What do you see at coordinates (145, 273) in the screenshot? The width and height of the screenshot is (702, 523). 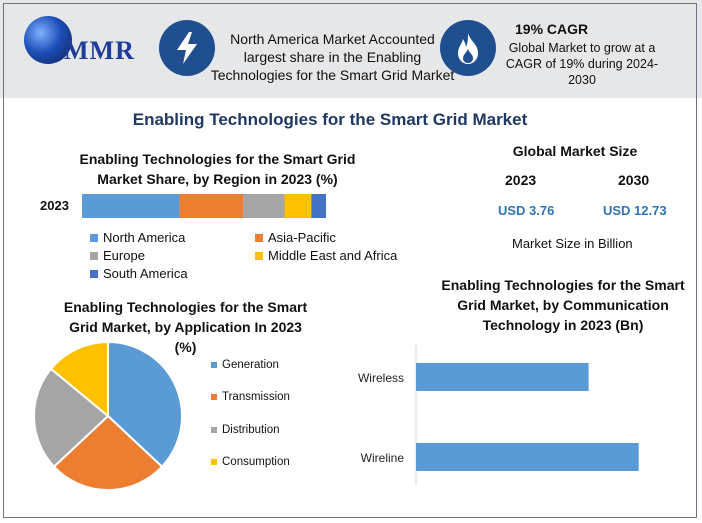 I see `legend-label: South America` at bounding box center [145, 273].